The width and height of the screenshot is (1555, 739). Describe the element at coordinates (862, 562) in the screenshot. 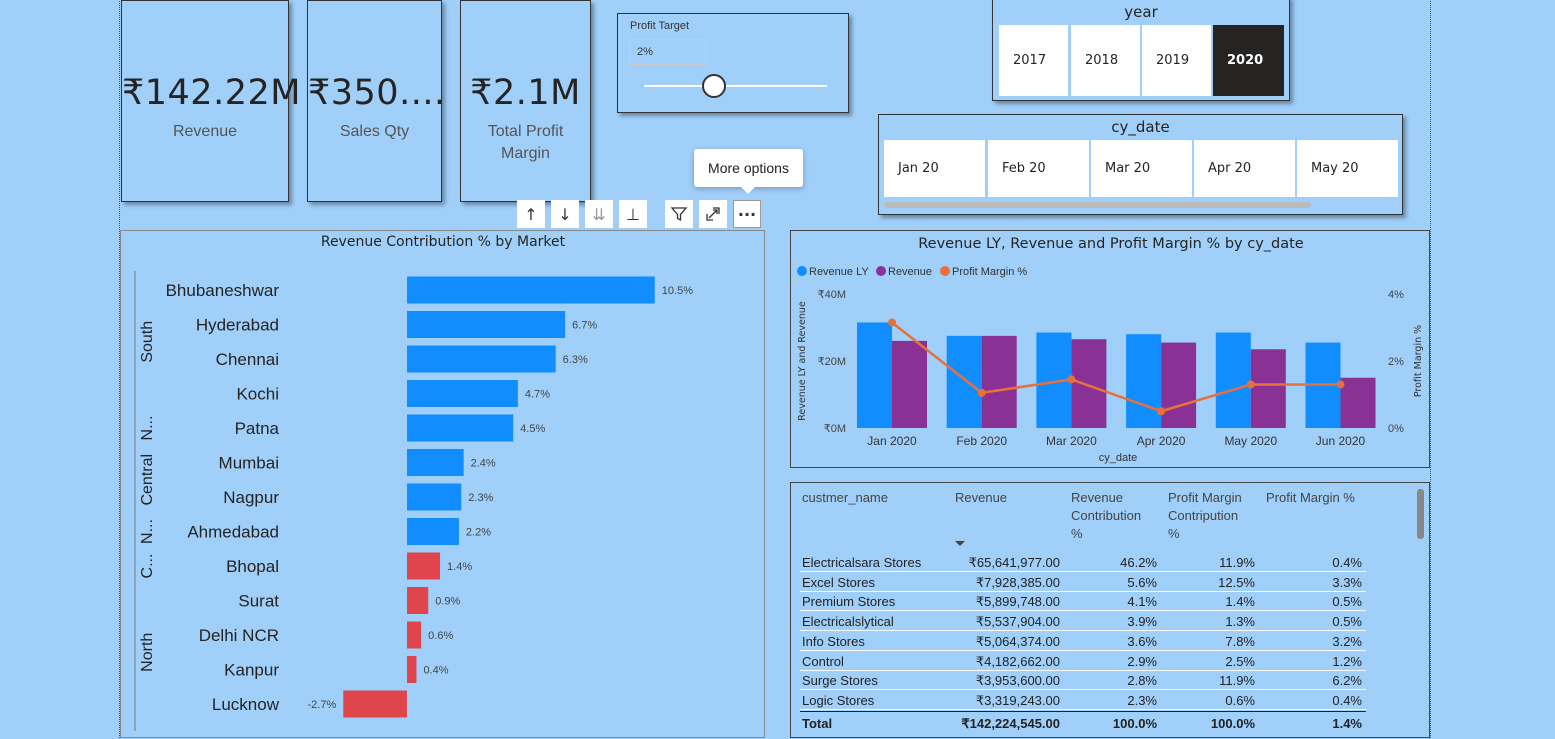

I see `table-cell: Electricalsara Stores` at that location.